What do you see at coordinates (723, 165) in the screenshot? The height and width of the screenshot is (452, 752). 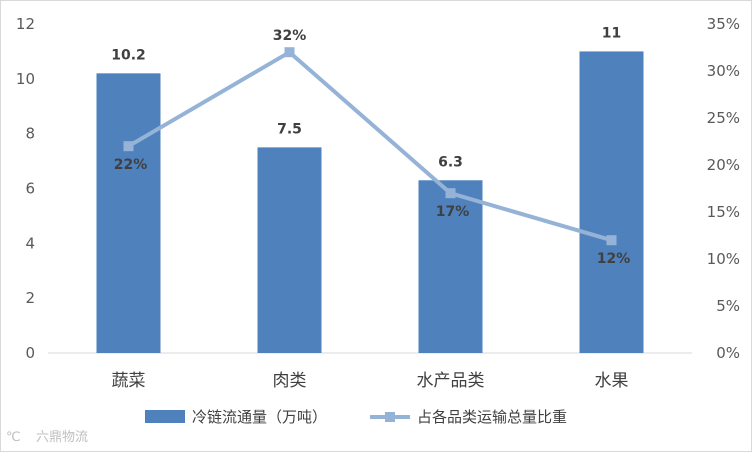 I see `right-axis-tick-label: 20%` at bounding box center [723, 165].